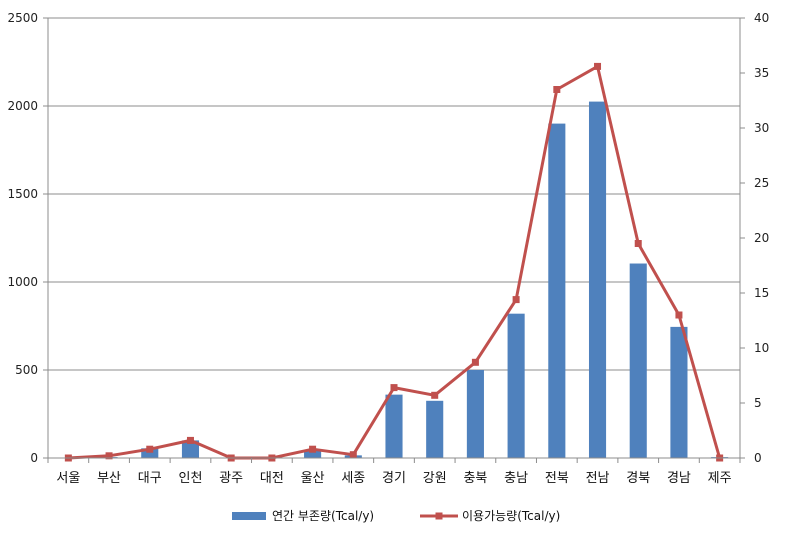 This screenshot has width=792, height=537. What do you see at coordinates (150, 478) in the screenshot?
I see `x-tick-label: 대구` at bounding box center [150, 478].